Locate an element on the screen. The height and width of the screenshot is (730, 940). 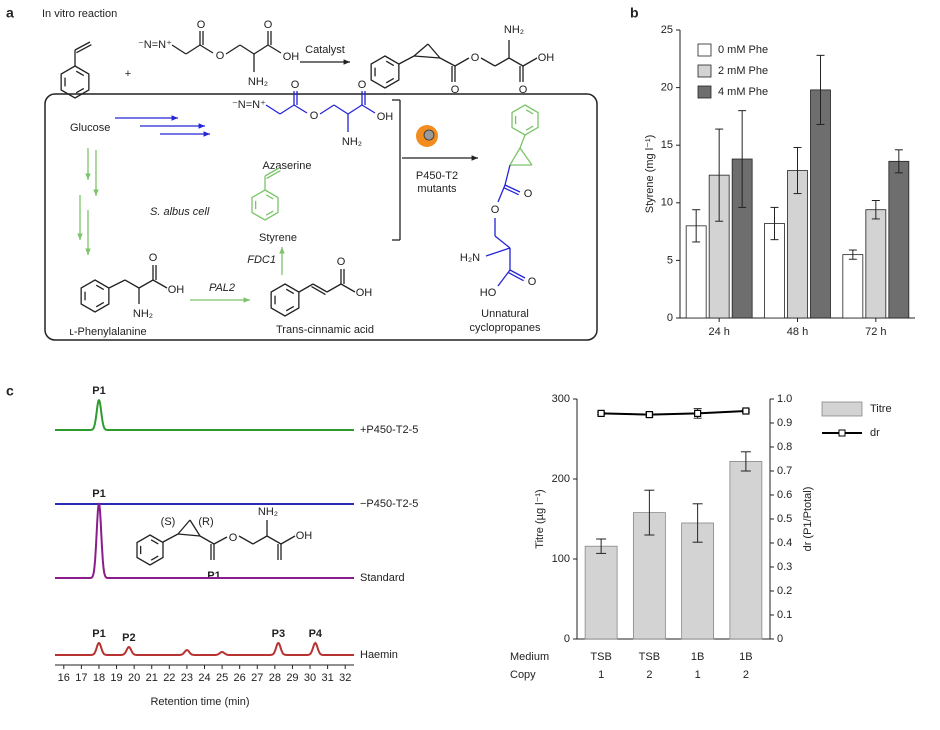
x-tick-label: 25 is located at coordinates (222, 678).